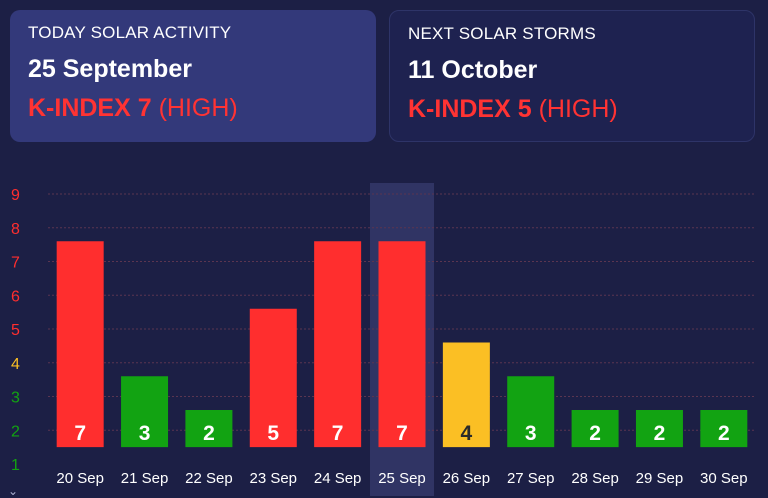  What do you see at coordinates (531, 478) in the screenshot?
I see `x-tick-label-27-sep: 27 Sep` at bounding box center [531, 478].